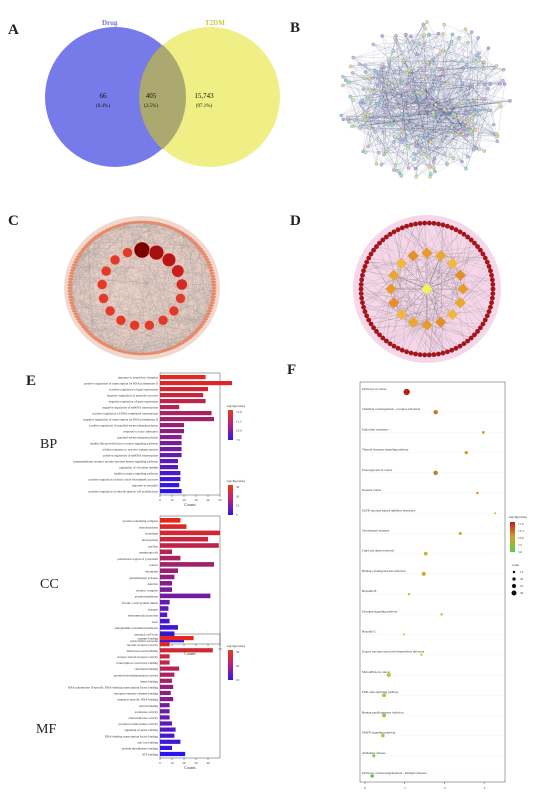 The height and width of the screenshot is (798, 550). Describe the element at coordinates (148, 553) in the screenshot. I see `cc-term-label: membrane raft` at that location.